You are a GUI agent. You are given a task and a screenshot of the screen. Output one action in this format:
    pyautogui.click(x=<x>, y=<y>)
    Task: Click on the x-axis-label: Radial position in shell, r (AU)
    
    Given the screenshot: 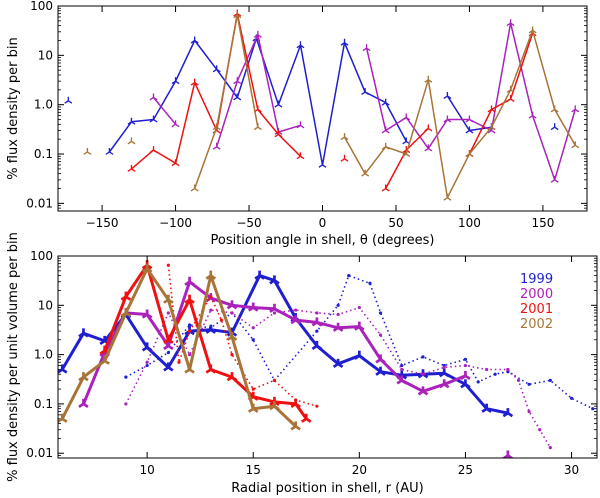 What is the action you would take?
    pyautogui.click(x=327, y=488)
    